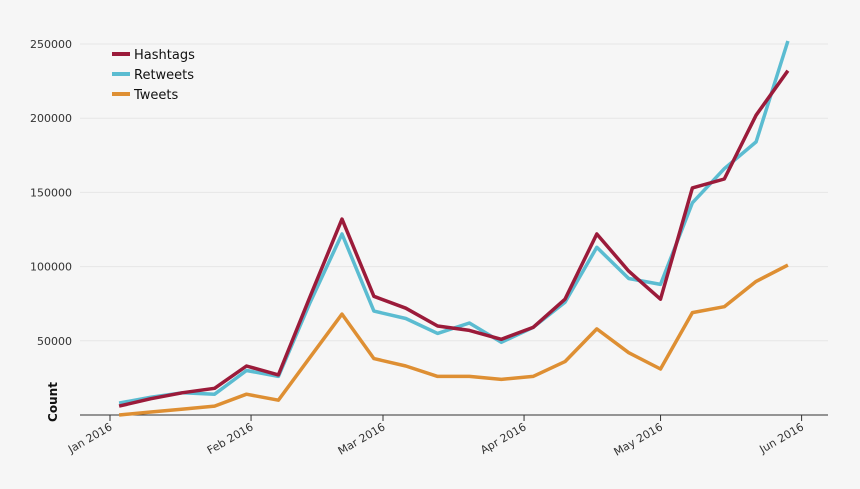 The height and width of the screenshot is (489, 860). What do you see at coordinates (51, 118) in the screenshot?
I see `y-tick-label: 200000` at bounding box center [51, 118].